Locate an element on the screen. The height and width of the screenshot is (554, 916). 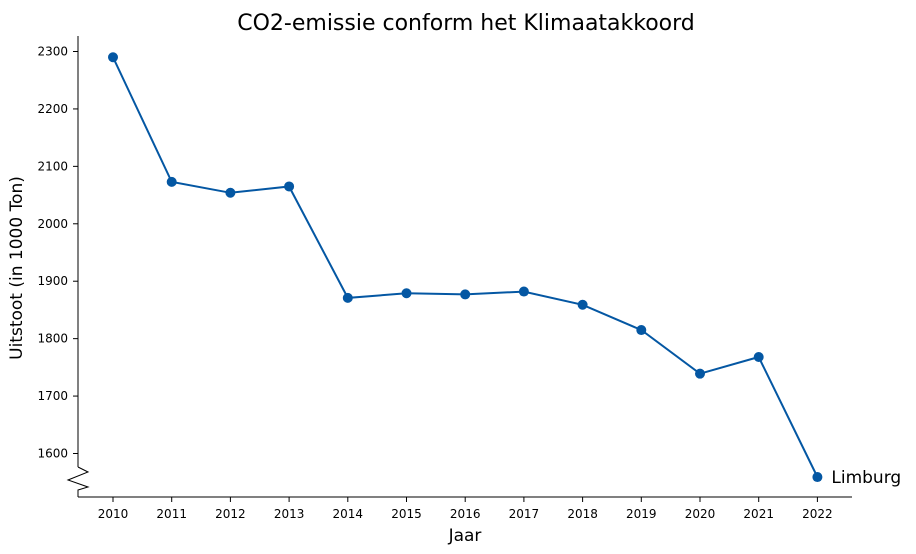
y-tick-label: 2200 is located at coordinates (52, 109).